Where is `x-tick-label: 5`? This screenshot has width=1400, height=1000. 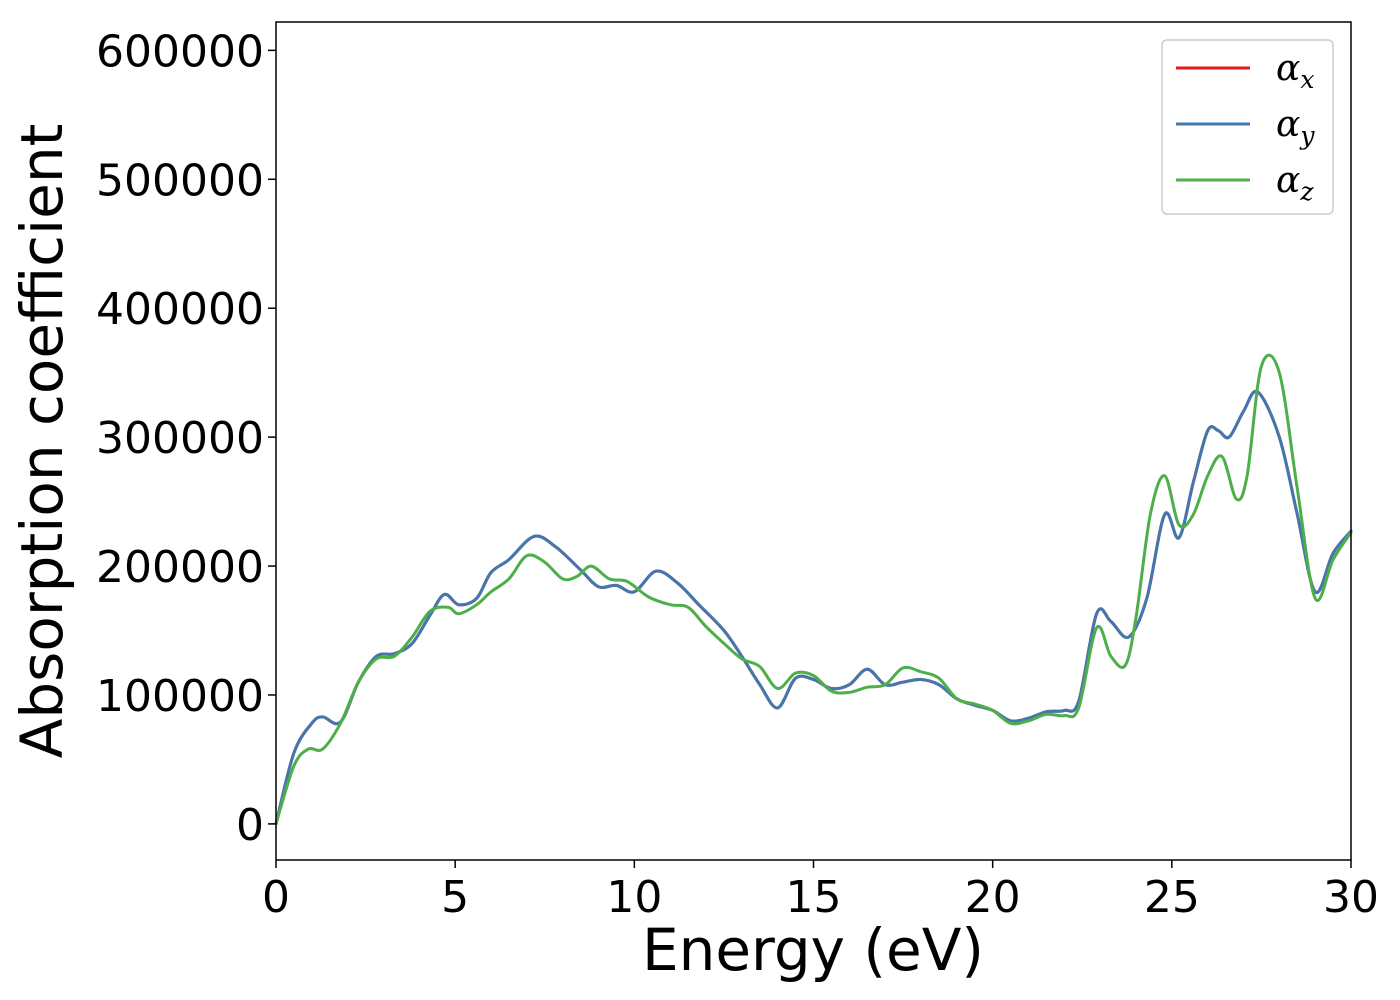
x-tick-label: 5 is located at coordinates (455, 897).